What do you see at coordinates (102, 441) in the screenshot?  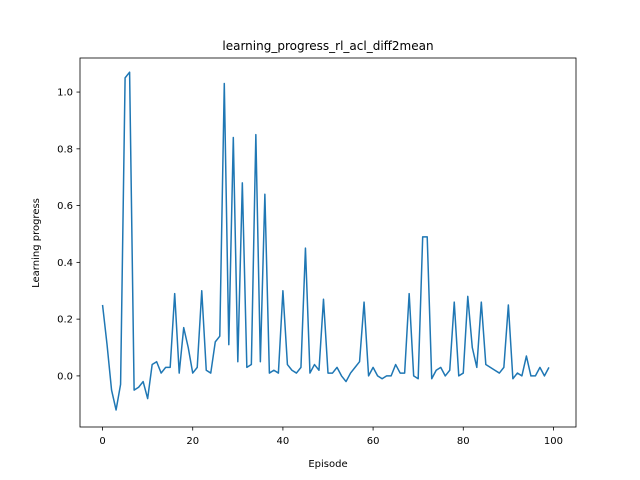 I see `x-tick-label: 0` at bounding box center [102, 441].